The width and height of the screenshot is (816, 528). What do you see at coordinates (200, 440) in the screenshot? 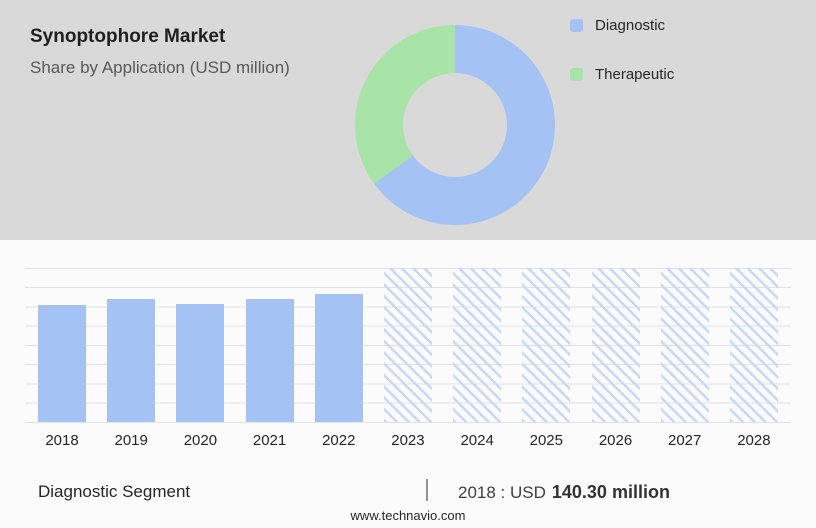
I see `x-axis-label-2020: 2020` at bounding box center [200, 440].